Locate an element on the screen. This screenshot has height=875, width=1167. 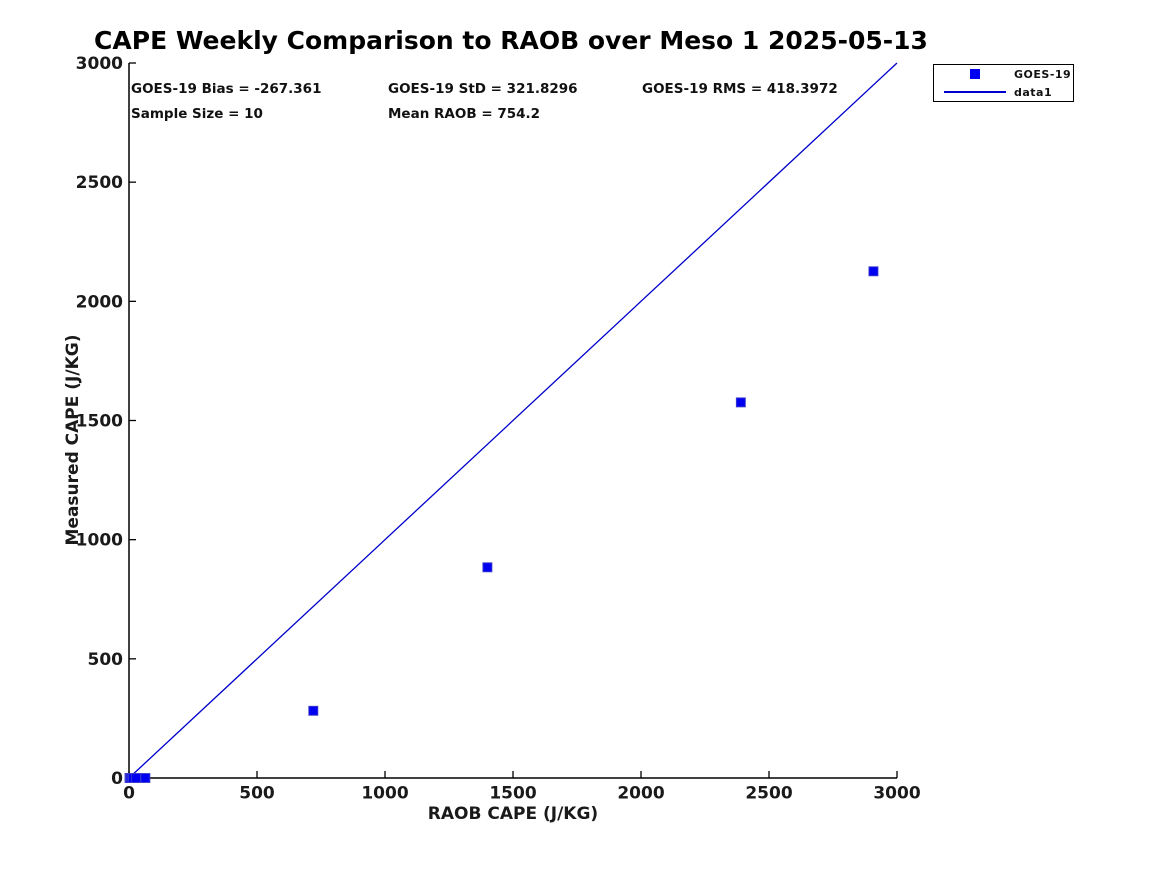
y-tick-label: 2000 is located at coordinates (99, 302).